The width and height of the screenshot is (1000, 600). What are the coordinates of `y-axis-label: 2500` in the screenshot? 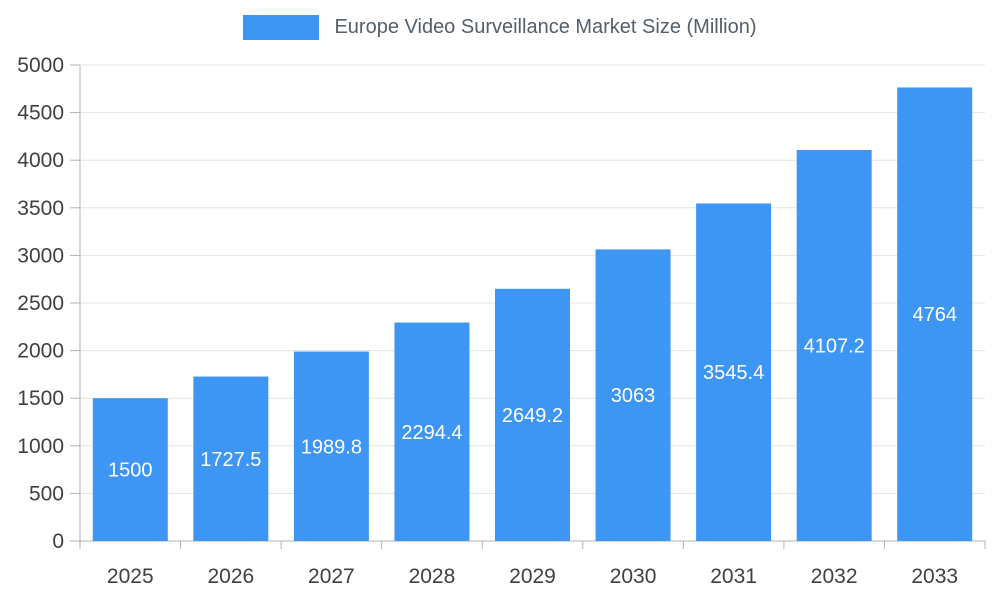 It's located at (40, 303).